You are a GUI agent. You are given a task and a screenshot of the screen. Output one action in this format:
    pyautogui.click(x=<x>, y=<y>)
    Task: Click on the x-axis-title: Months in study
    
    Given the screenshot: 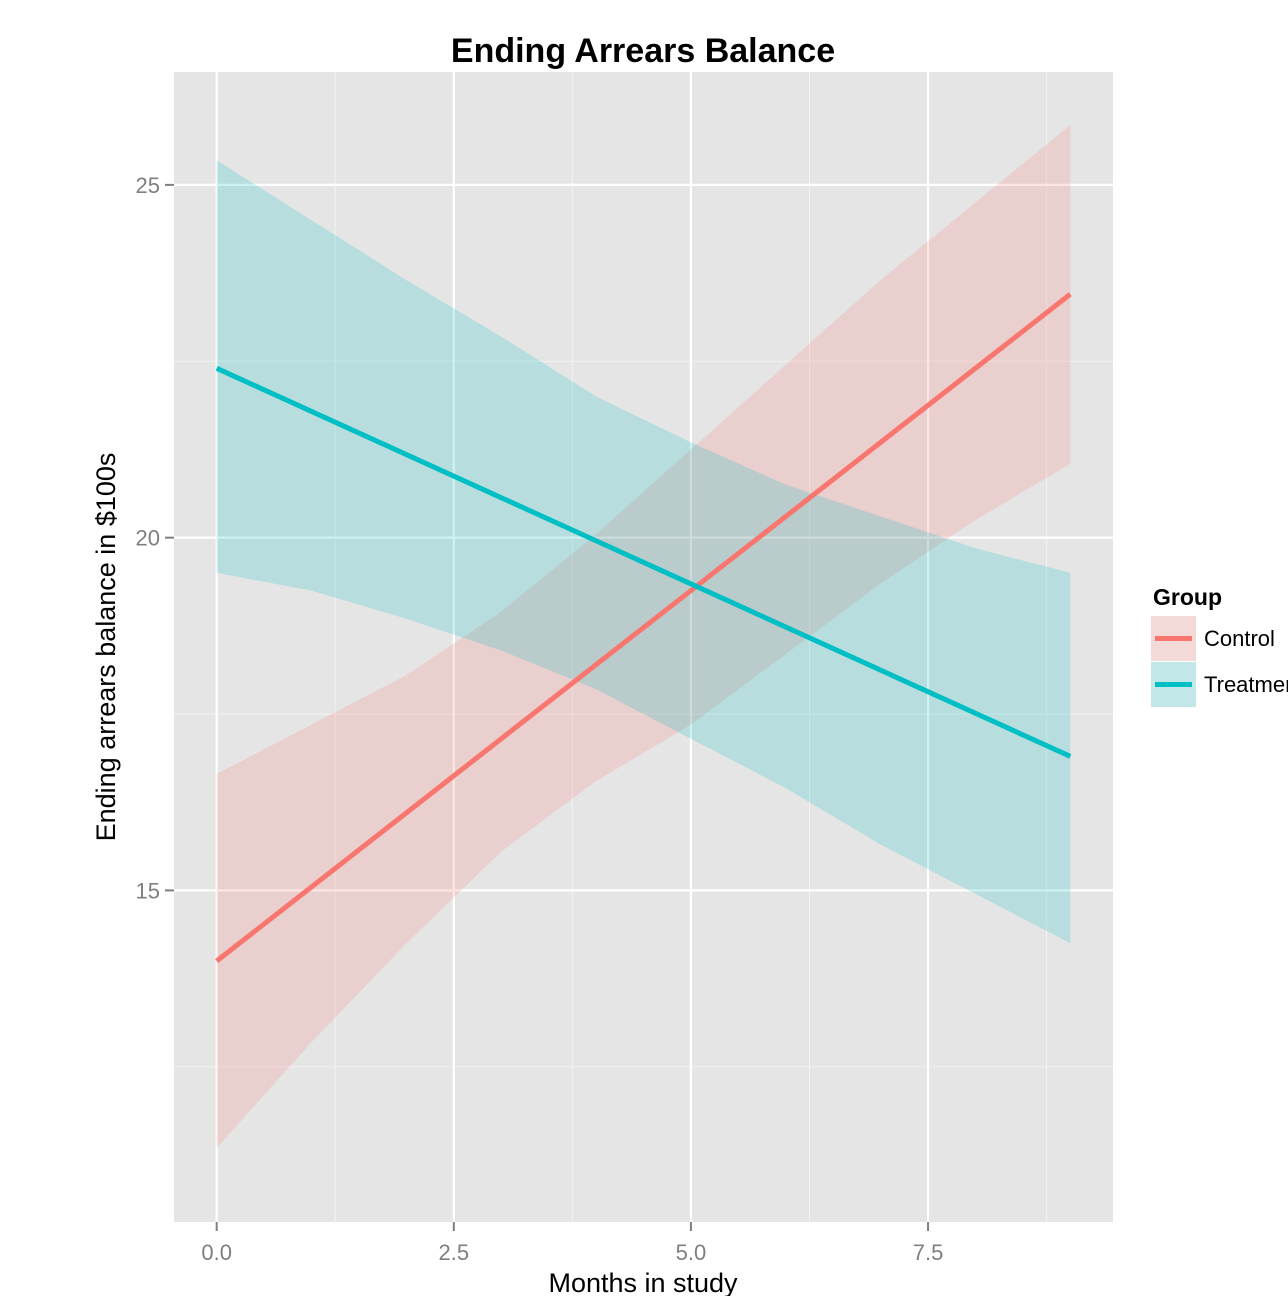 What is the action you would take?
    pyautogui.click(x=643, y=1282)
    